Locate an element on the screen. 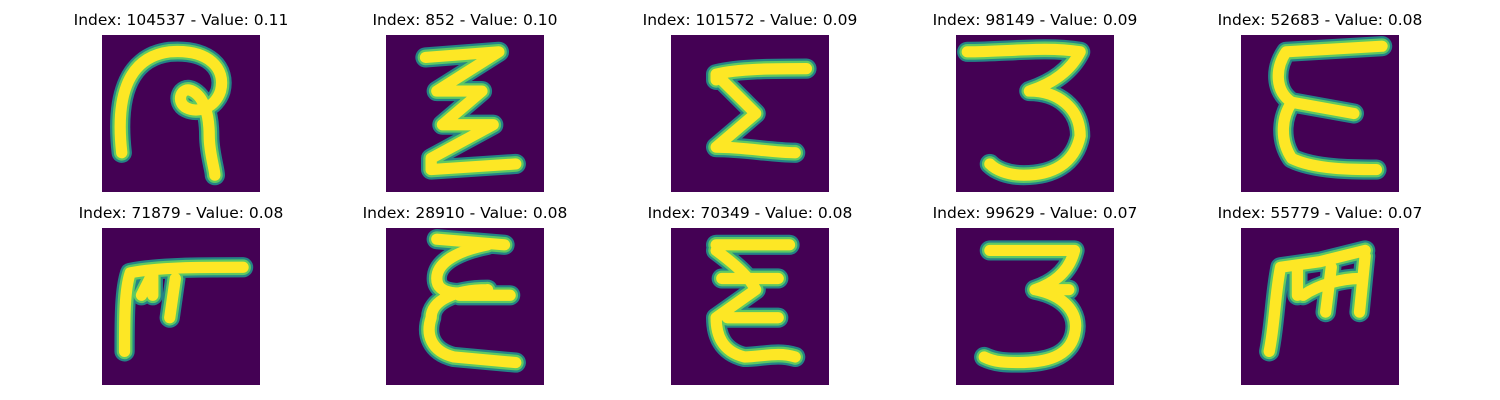  image-panel: Index: 70349 - Value: 0.08 is located at coordinates (750, 296).